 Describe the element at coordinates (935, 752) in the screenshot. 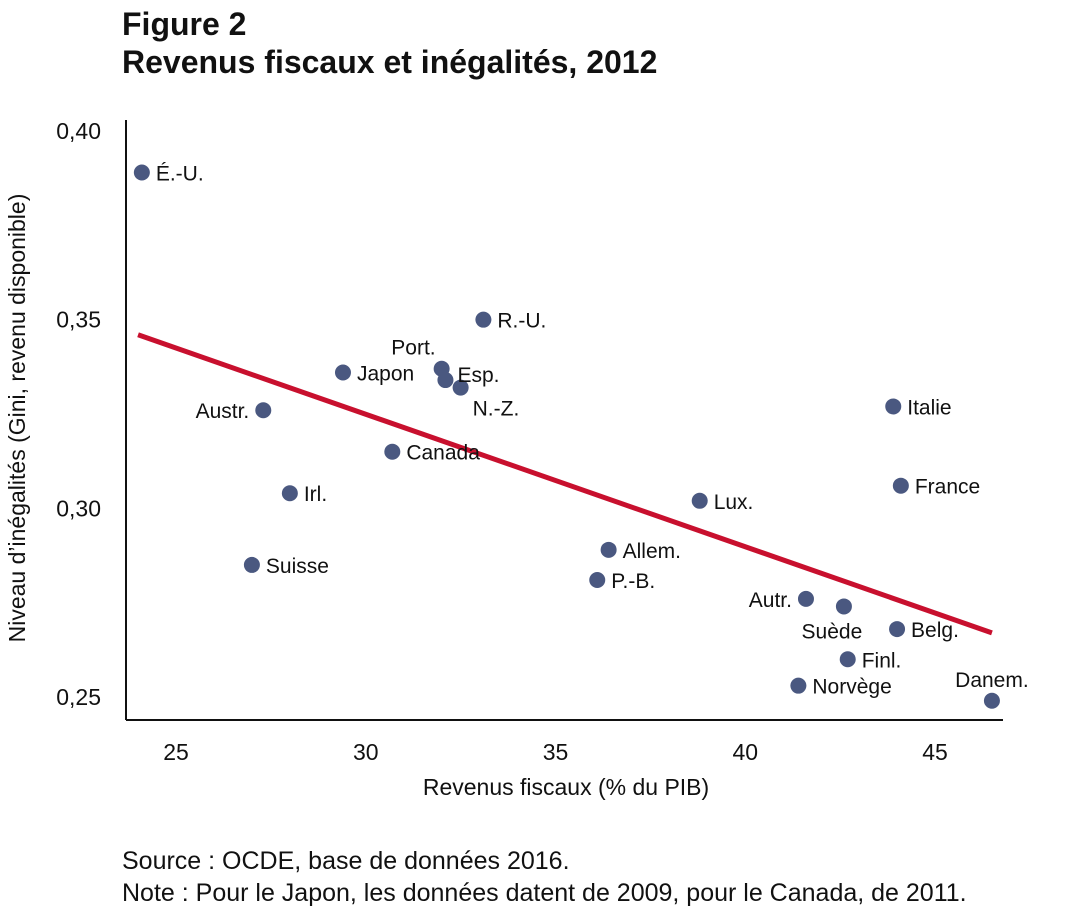

I see `x-tick-label: 45` at that location.